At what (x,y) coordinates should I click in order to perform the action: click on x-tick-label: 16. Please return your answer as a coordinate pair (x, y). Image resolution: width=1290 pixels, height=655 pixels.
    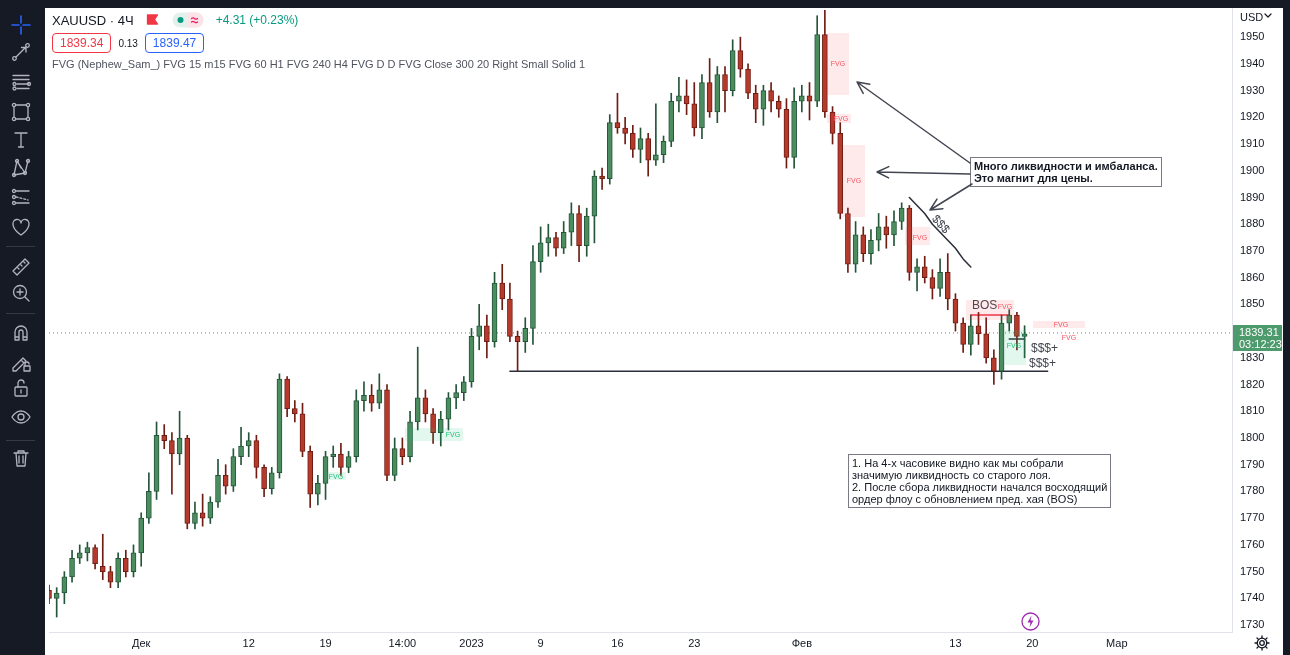
    Looking at the image, I should click on (617, 642).